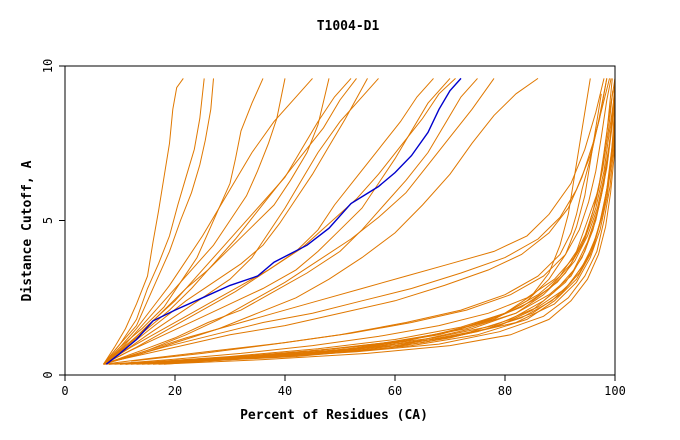 The height and width of the screenshot is (440, 680). Describe the element at coordinates (143, 221) in the screenshot. I see `series-line-s01` at that location.